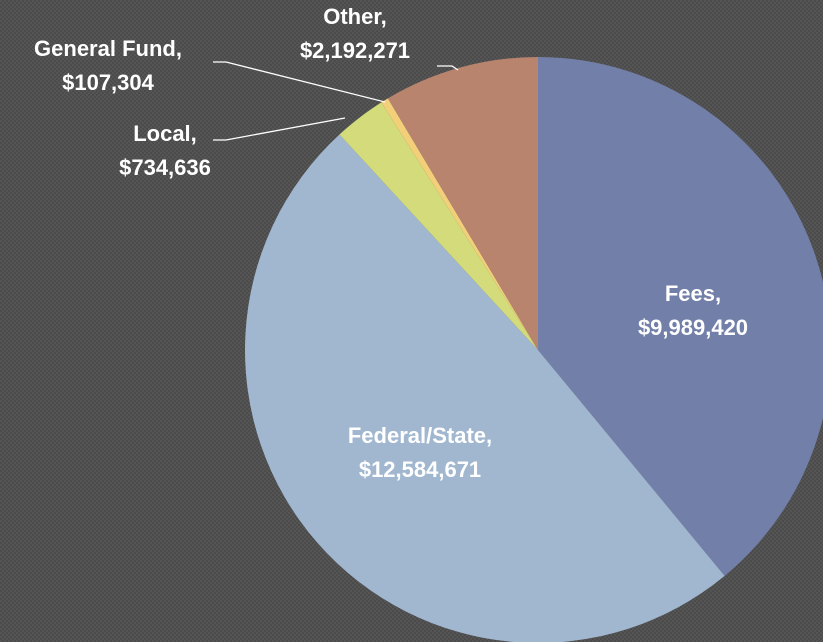  Describe the element at coordinates (420, 469) in the screenshot. I see `slice-label-value: $12,584,671` at that location.